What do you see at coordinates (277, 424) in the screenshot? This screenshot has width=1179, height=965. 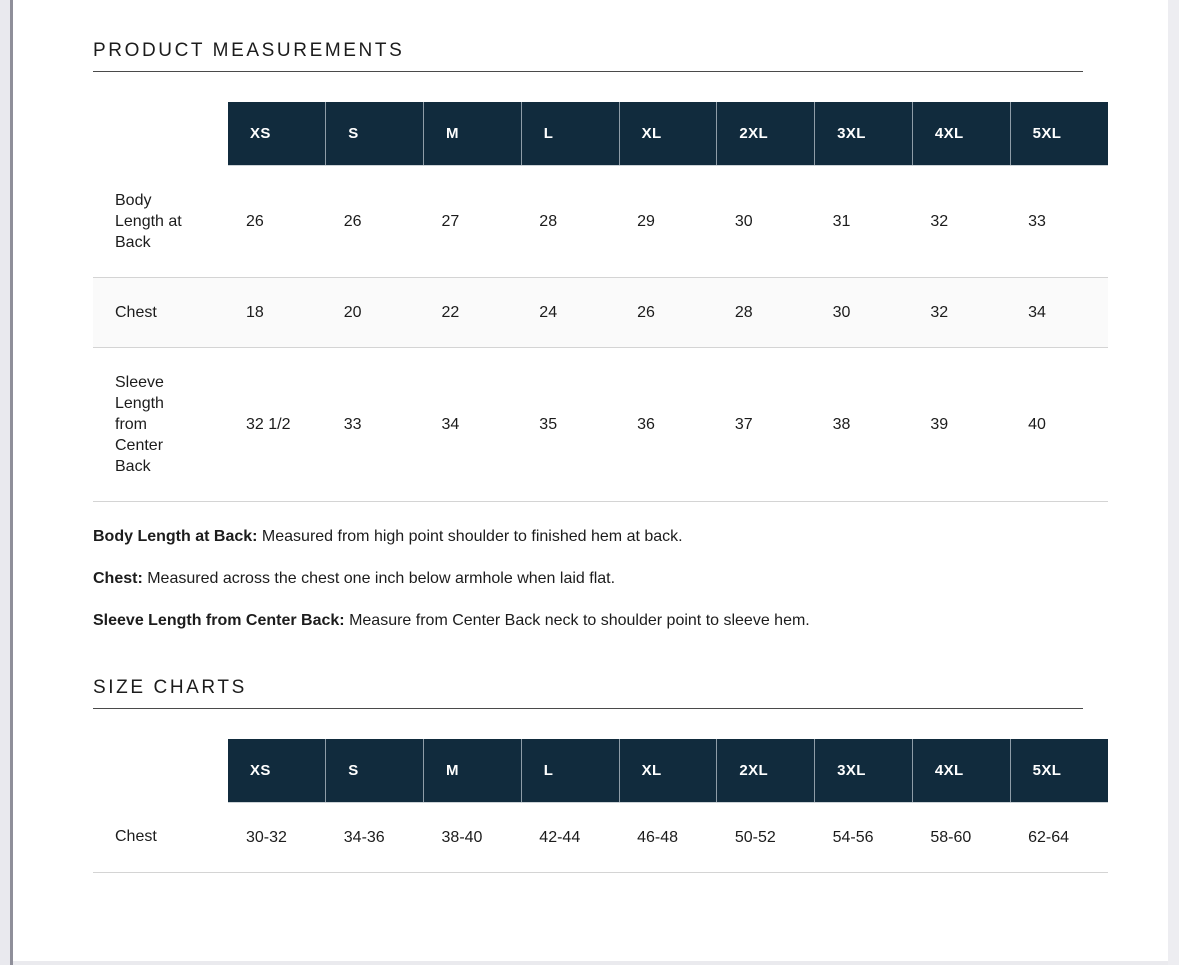 I see `measurement-value: 32 1/2` at bounding box center [277, 424].